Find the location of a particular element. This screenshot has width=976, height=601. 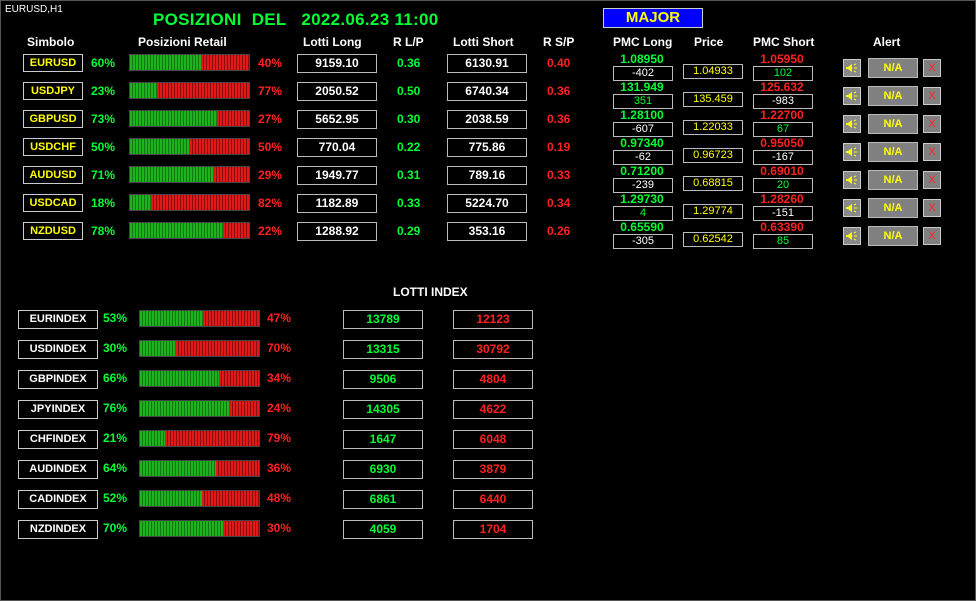

major-button: MAJOR is located at coordinates (653, 18).